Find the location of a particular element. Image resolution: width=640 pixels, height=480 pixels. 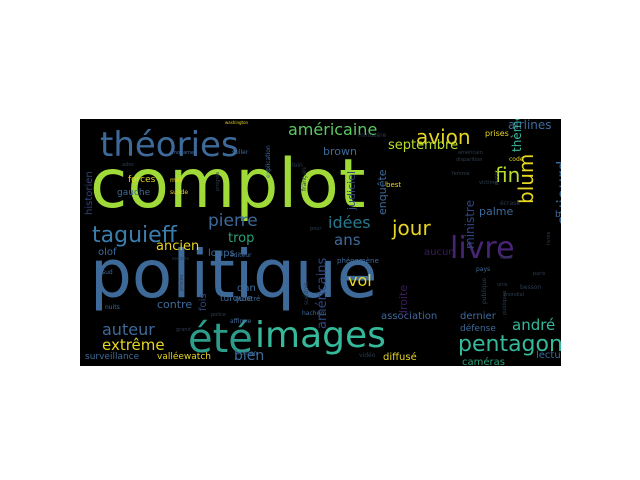

cloud-word: vol is located at coordinates (360, 280).